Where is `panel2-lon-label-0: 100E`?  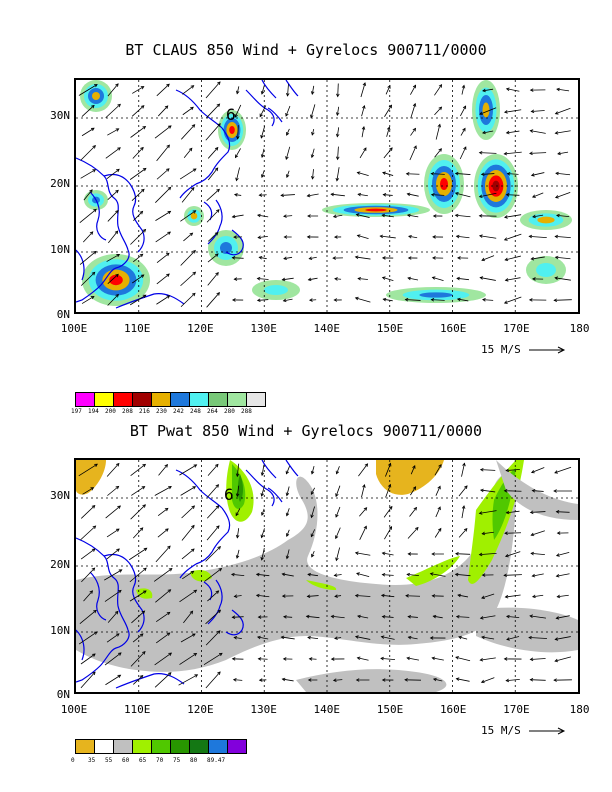 panel2-lon-label-0: 100E is located at coordinates (74, 709).